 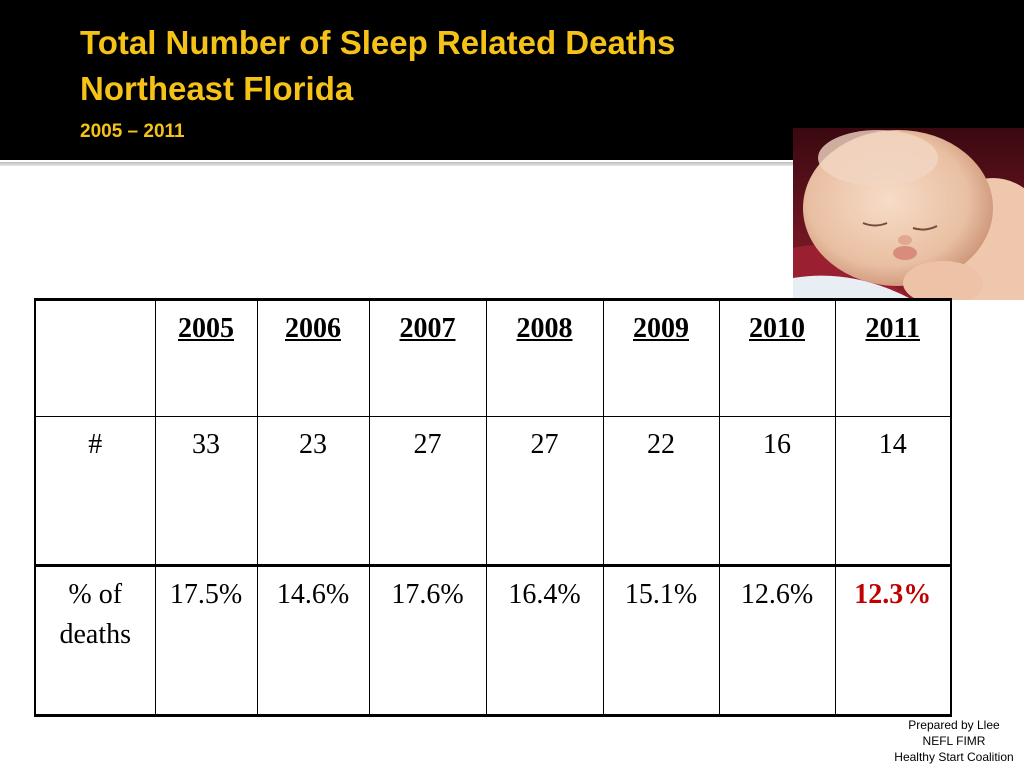 I want to click on percent-cell: 12.6%, so click(x=777, y=640).